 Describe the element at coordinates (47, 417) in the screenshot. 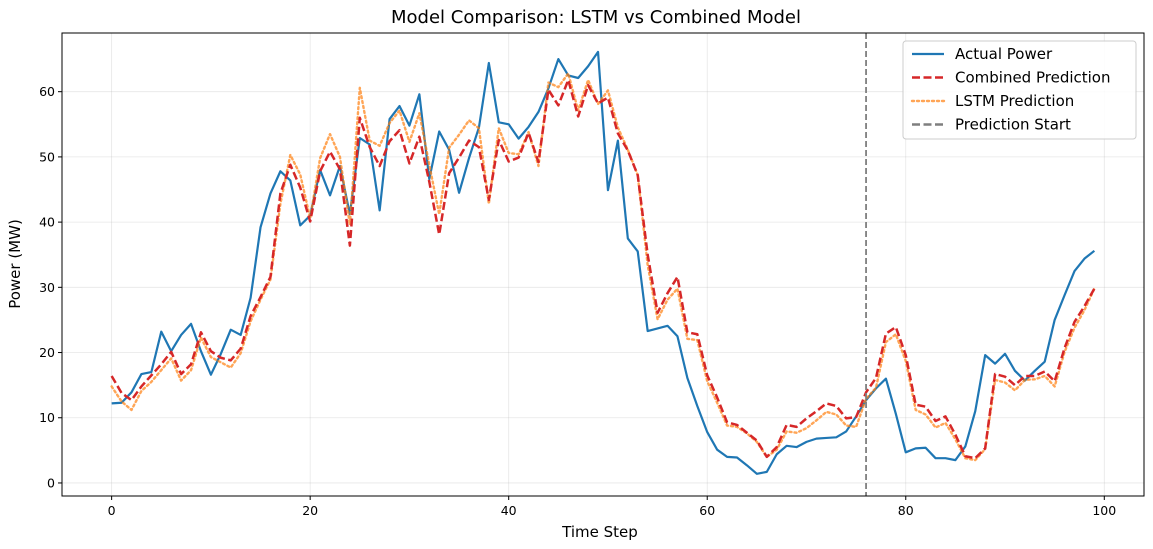

I see `y-tick-label: 10` at that location.